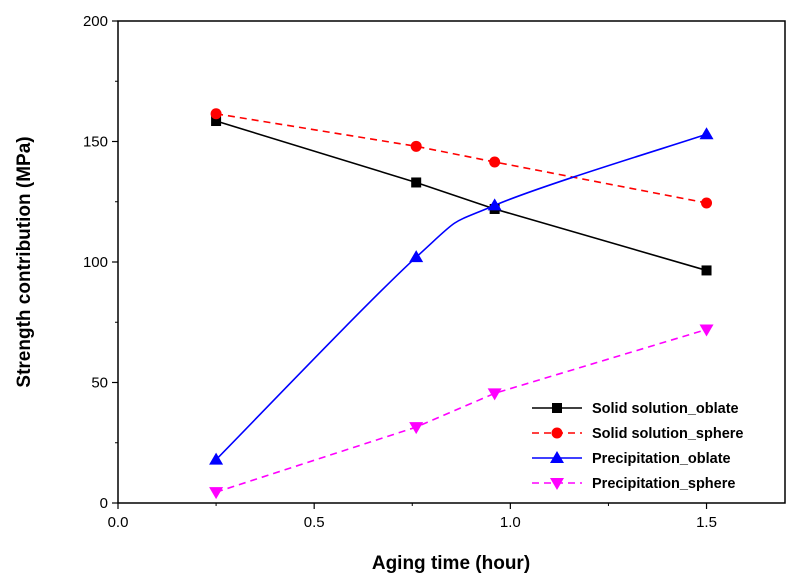 The image size is (787, 578). I want to click on legend-label: Precipitation_oblate, so click(661, 459).